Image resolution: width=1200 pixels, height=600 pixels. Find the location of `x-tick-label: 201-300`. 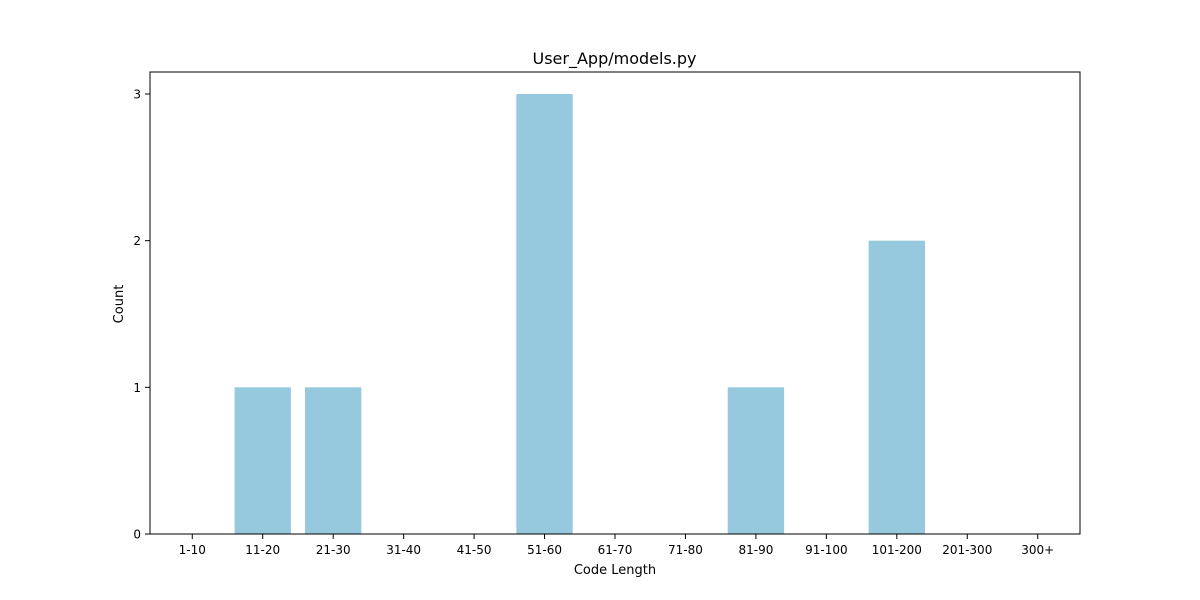

x-tick-label: 201-300 is located at coordinates (967, 550).